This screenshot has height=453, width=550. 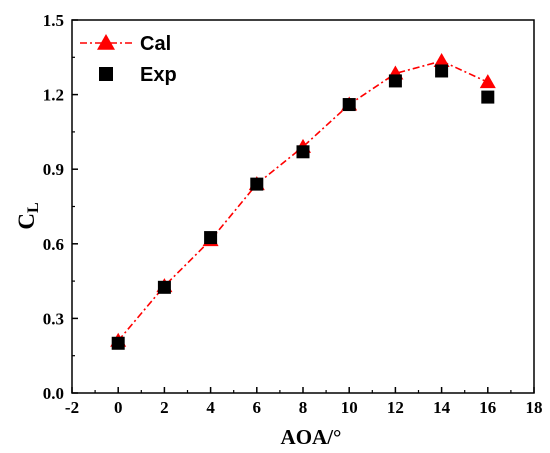 I want to click on x-tick-label: 12, so click(x=395, y=407).